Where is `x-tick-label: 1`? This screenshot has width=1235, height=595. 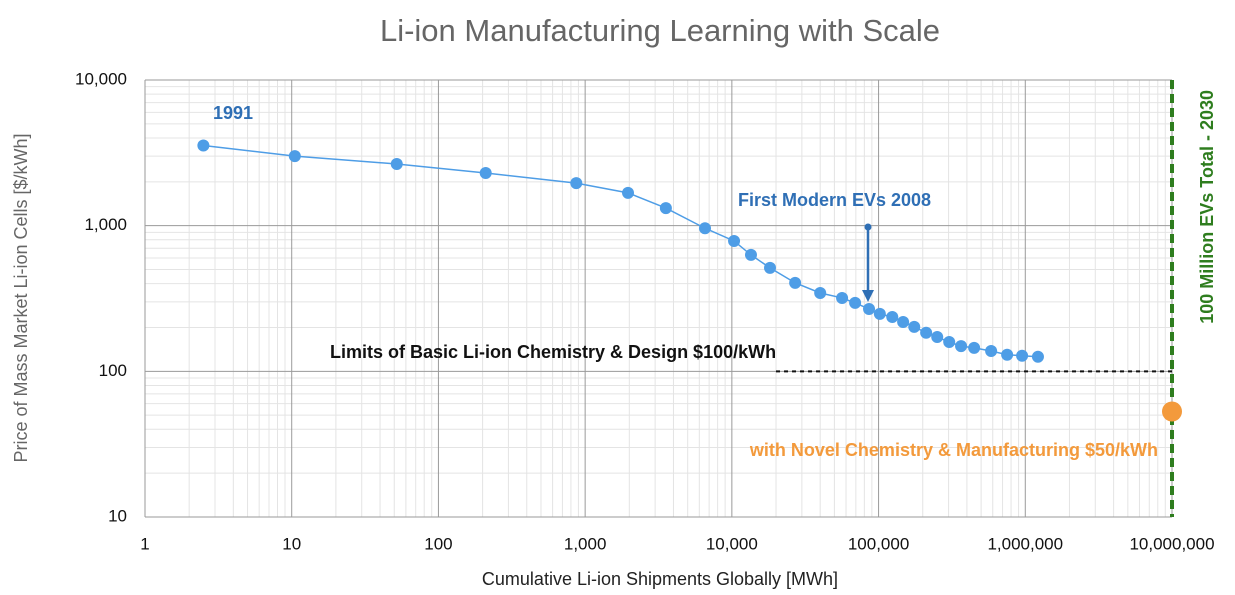 x-tick-label: 1 is located at coordinates (144, 543).